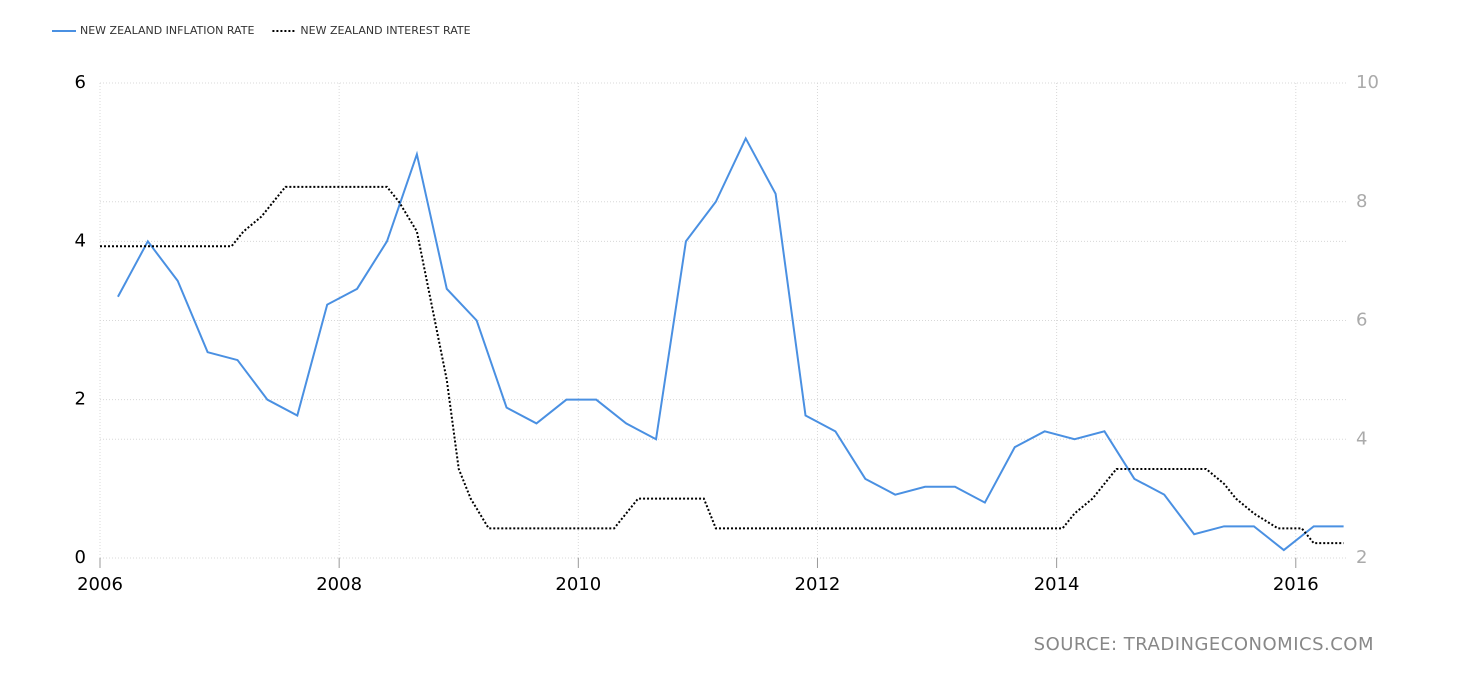 The image size is (1460, 680). Describe the element at coordinates (1204, 644) in the screenshot. I see `source-note: SOURCE: TRADINGECONOMICS.COM` at that location.